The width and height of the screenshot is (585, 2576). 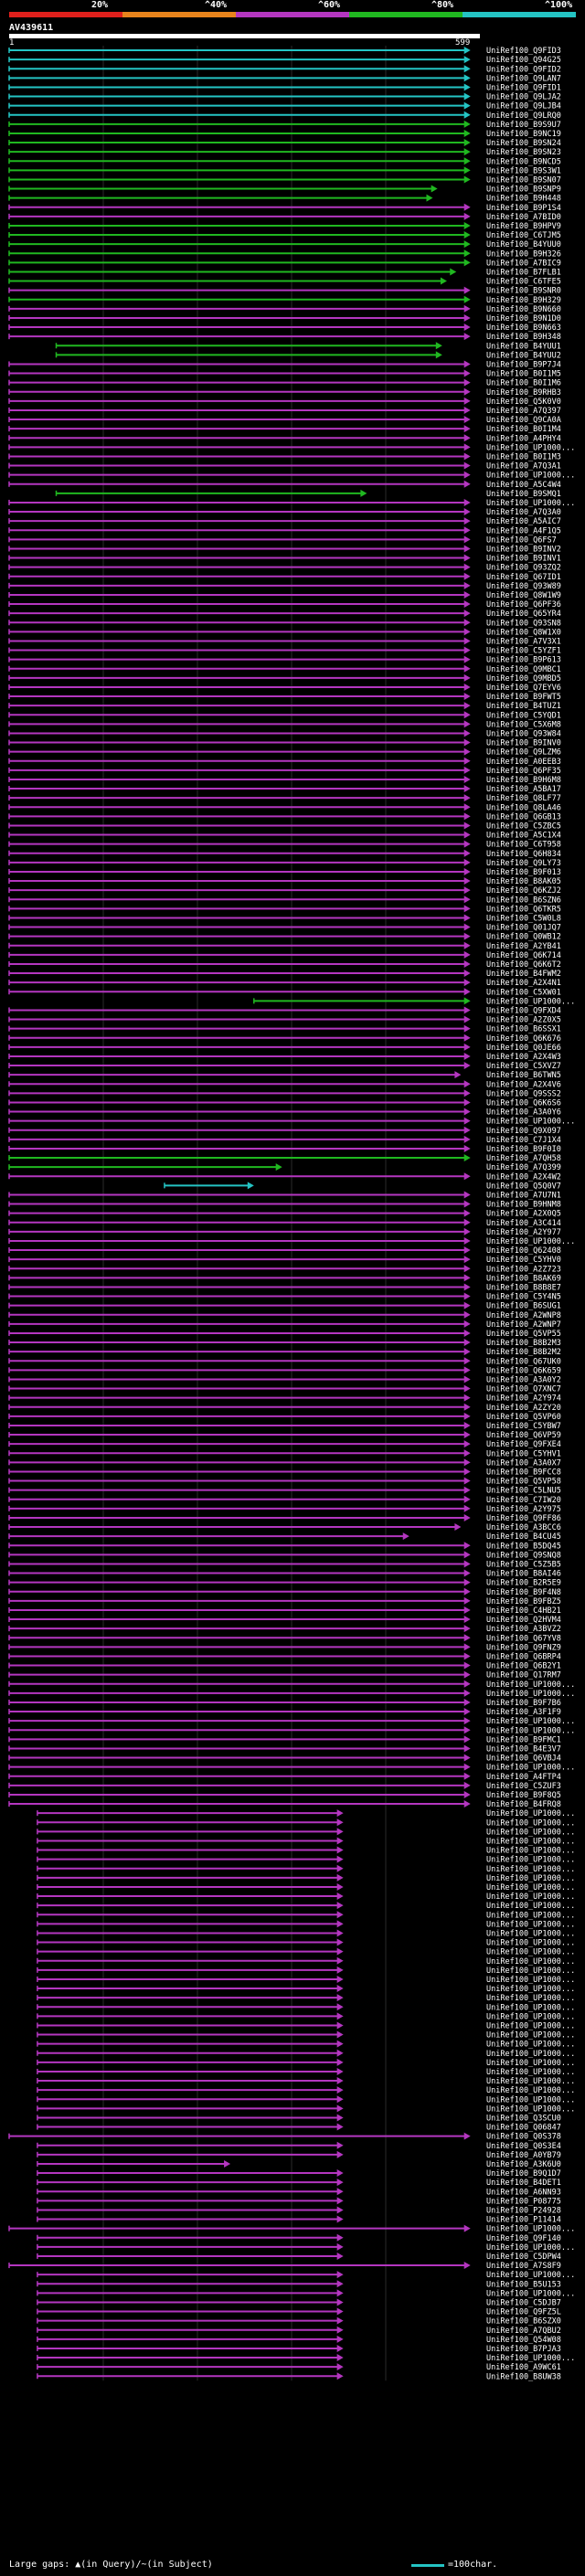 I want to click on hit-label: UniRef100_Q93W84, so click(x=523, y=733).